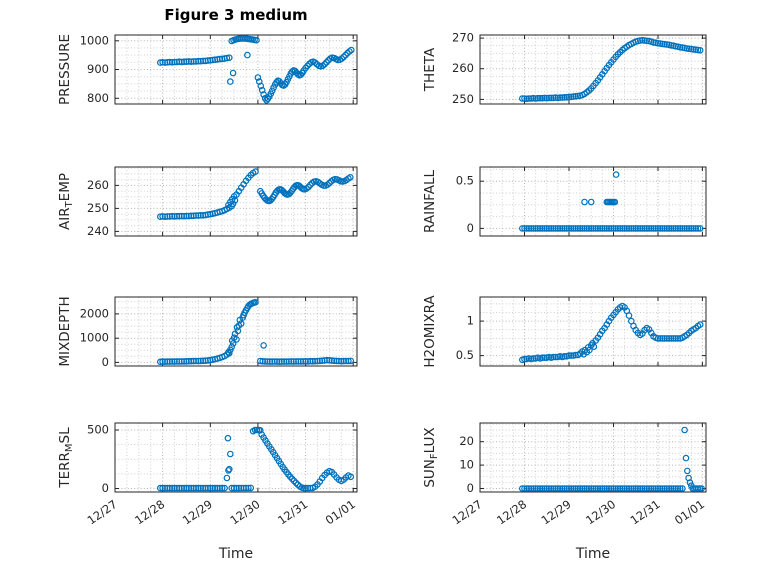  I want to click on y-tick-label: 240, so click(98, 231).